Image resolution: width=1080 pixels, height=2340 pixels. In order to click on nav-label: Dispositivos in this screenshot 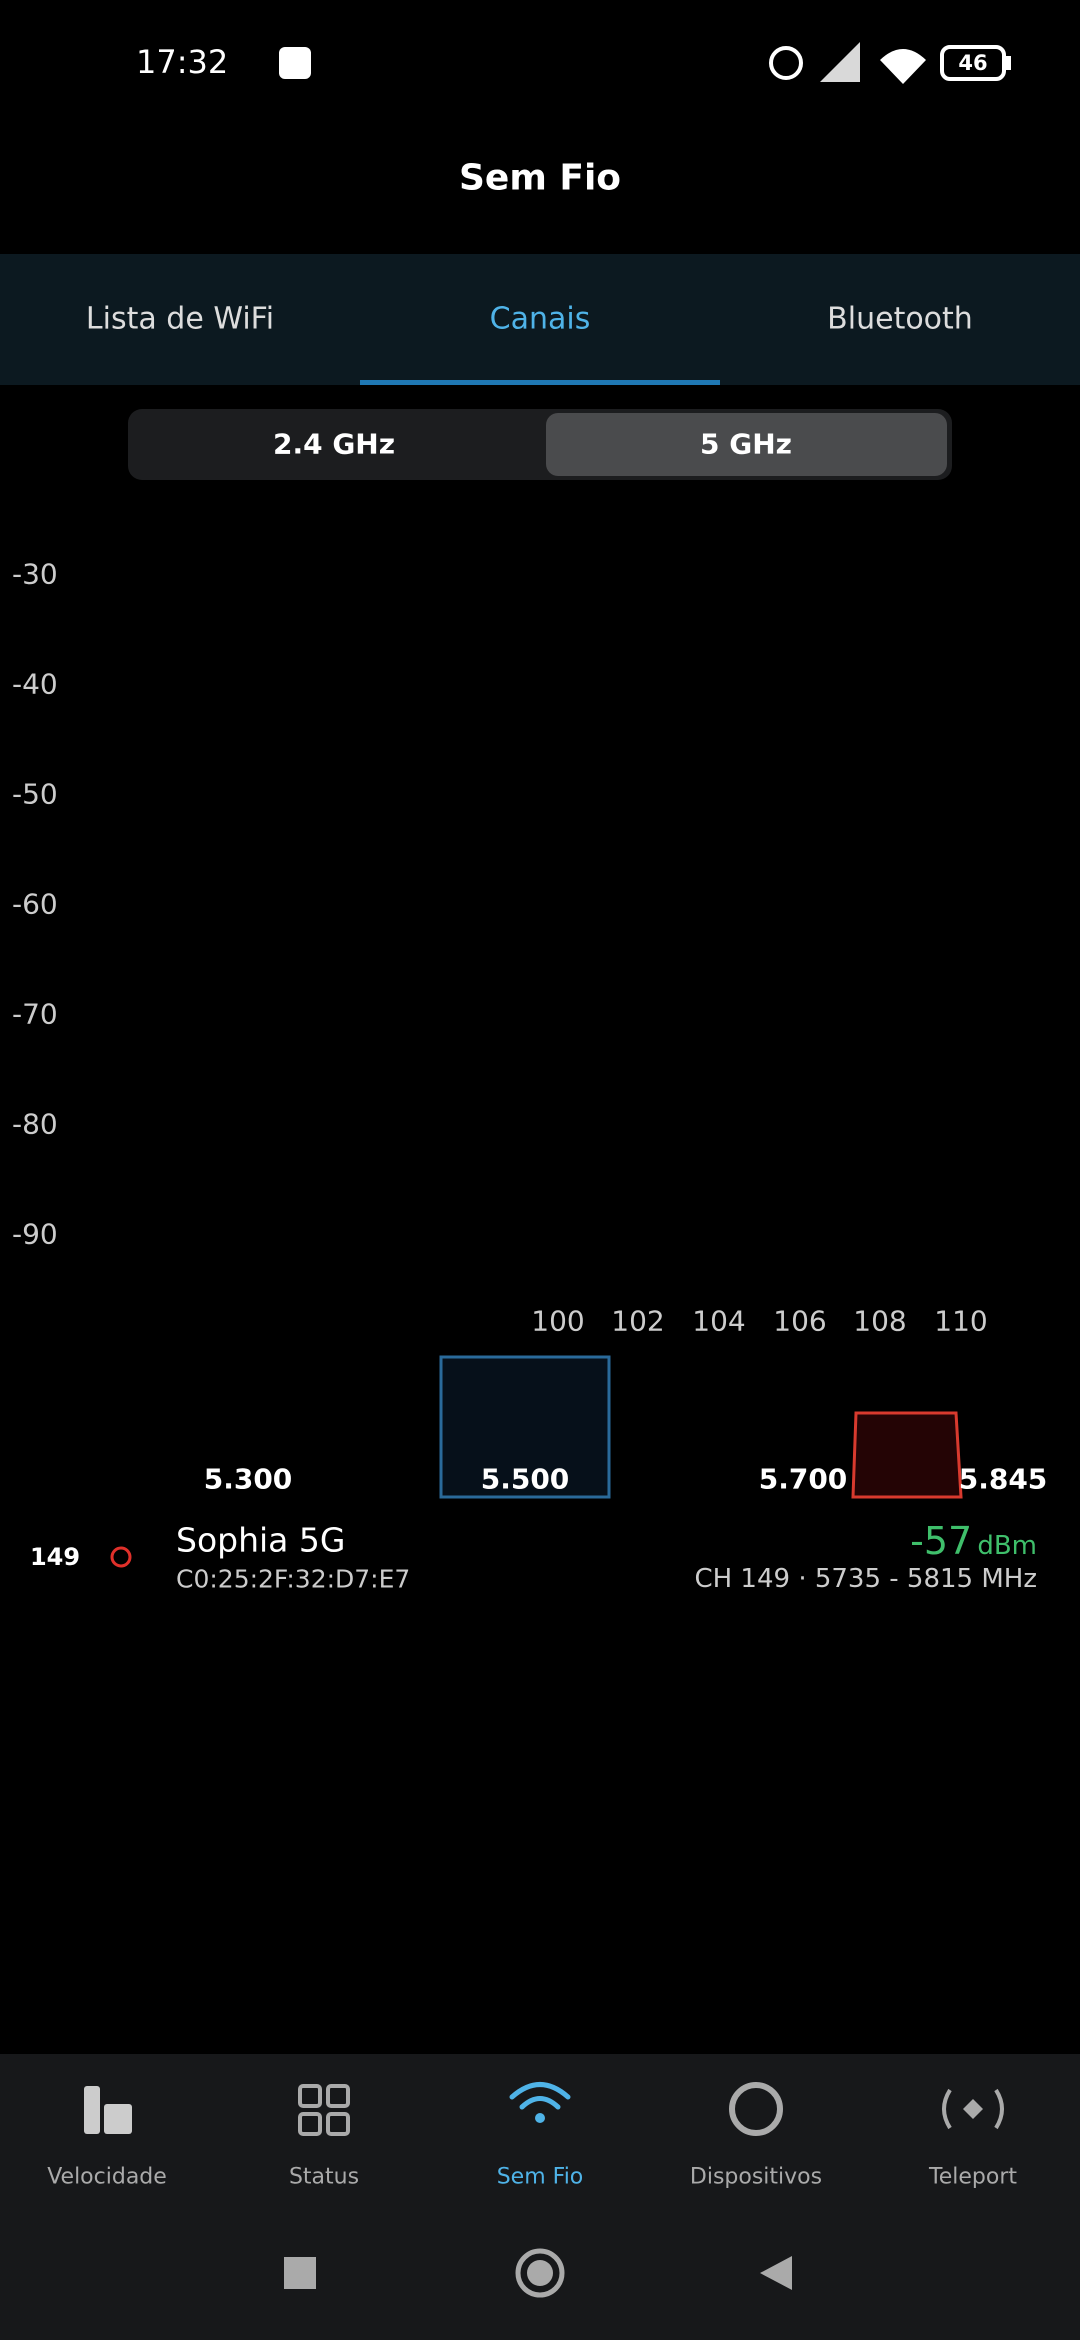, I will do `click(756, 2177)`.